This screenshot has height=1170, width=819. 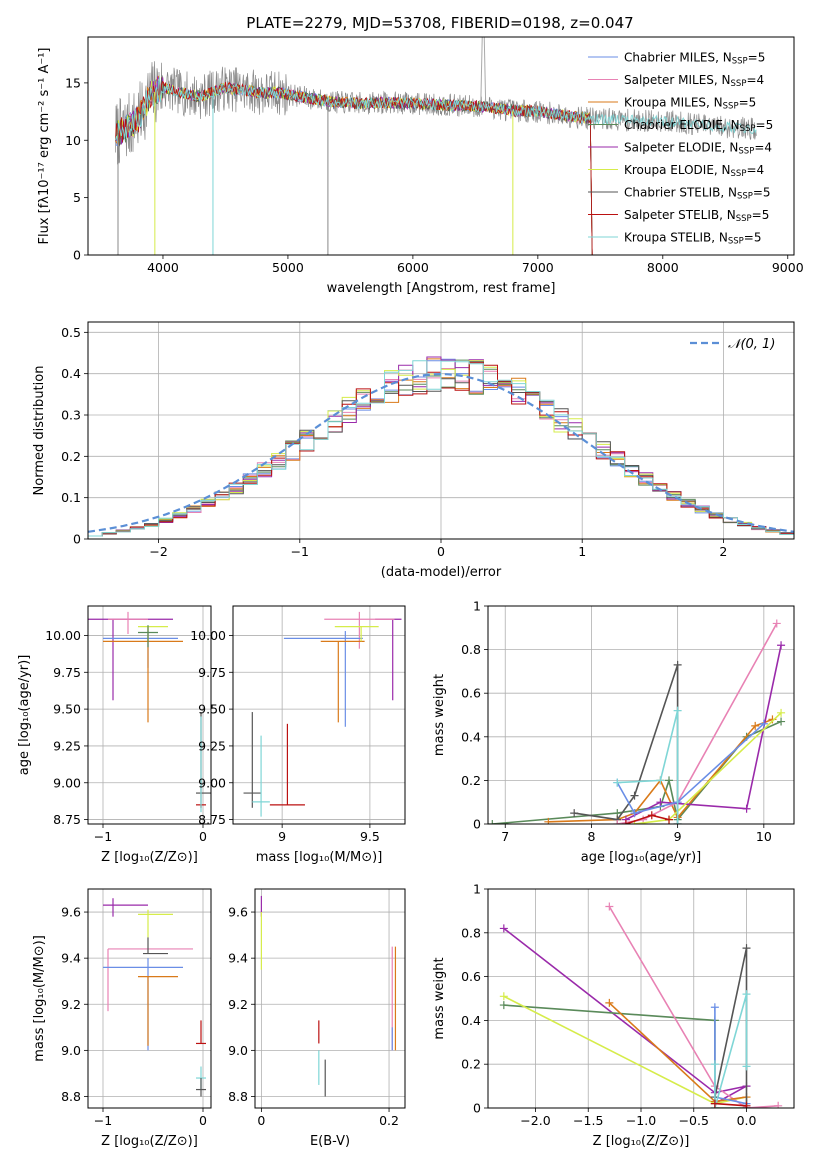 I want to click on y-tick-label: 15, so click(x=73, y=82).